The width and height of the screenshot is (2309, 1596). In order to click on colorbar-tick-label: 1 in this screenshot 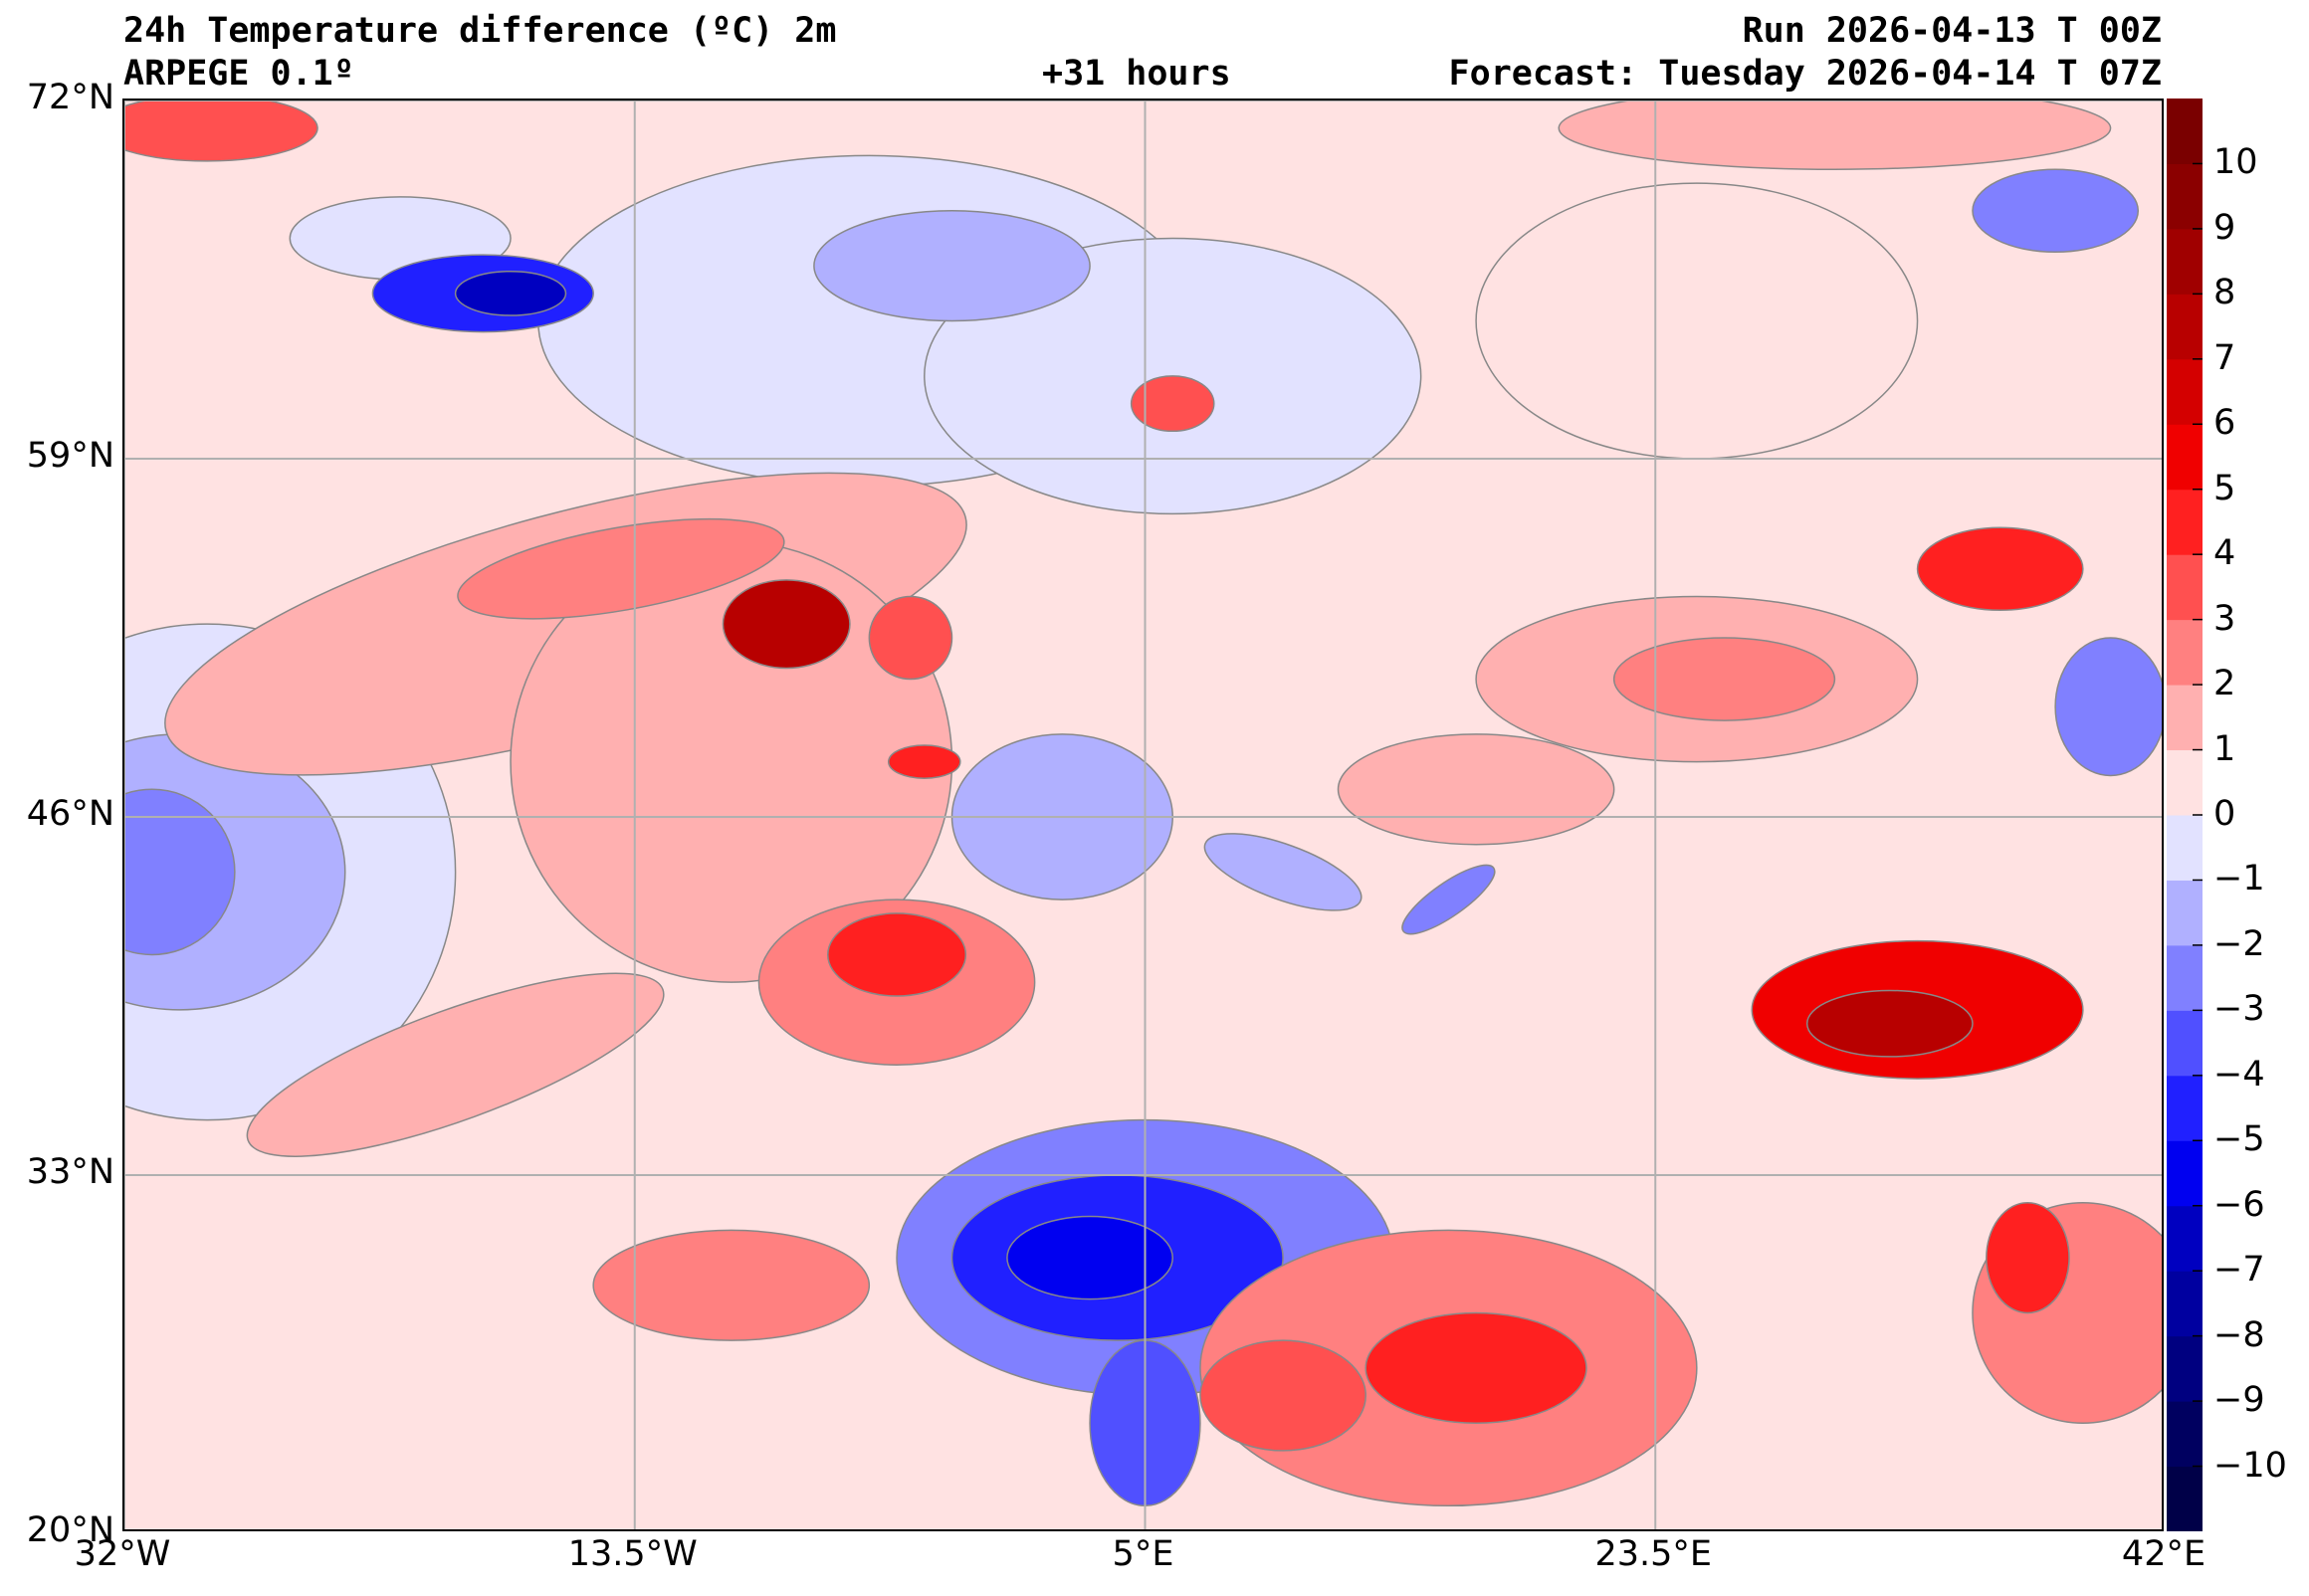, I will do `click(2224, 749)`.